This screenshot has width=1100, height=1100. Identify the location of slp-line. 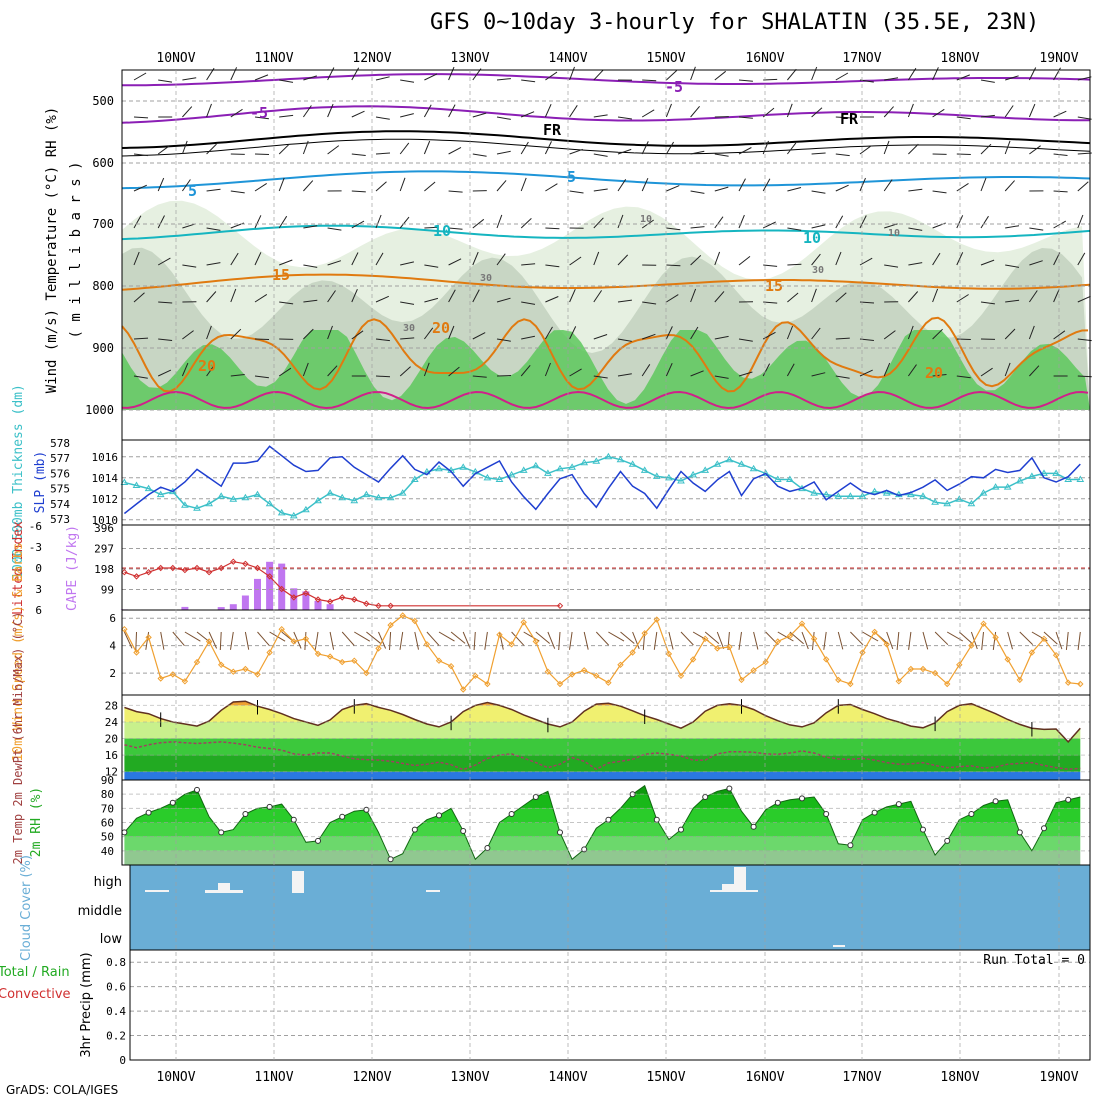
(602, 480).